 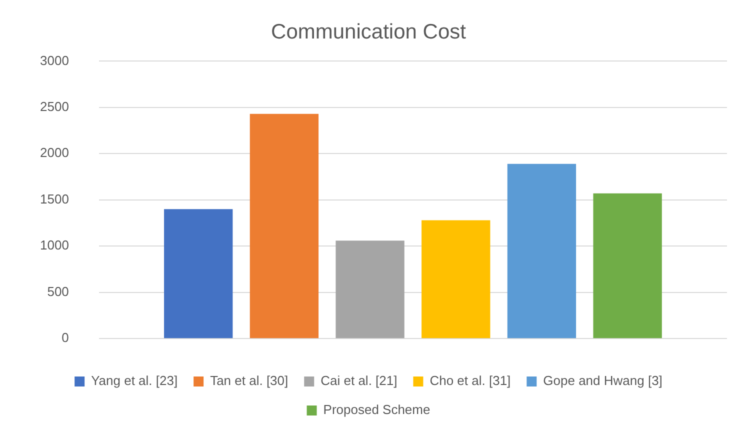 What do you see at coordinates (368, 32) in the screenshot?
I see `chart-title: Communication Cost` at bounding box center [368, 32].